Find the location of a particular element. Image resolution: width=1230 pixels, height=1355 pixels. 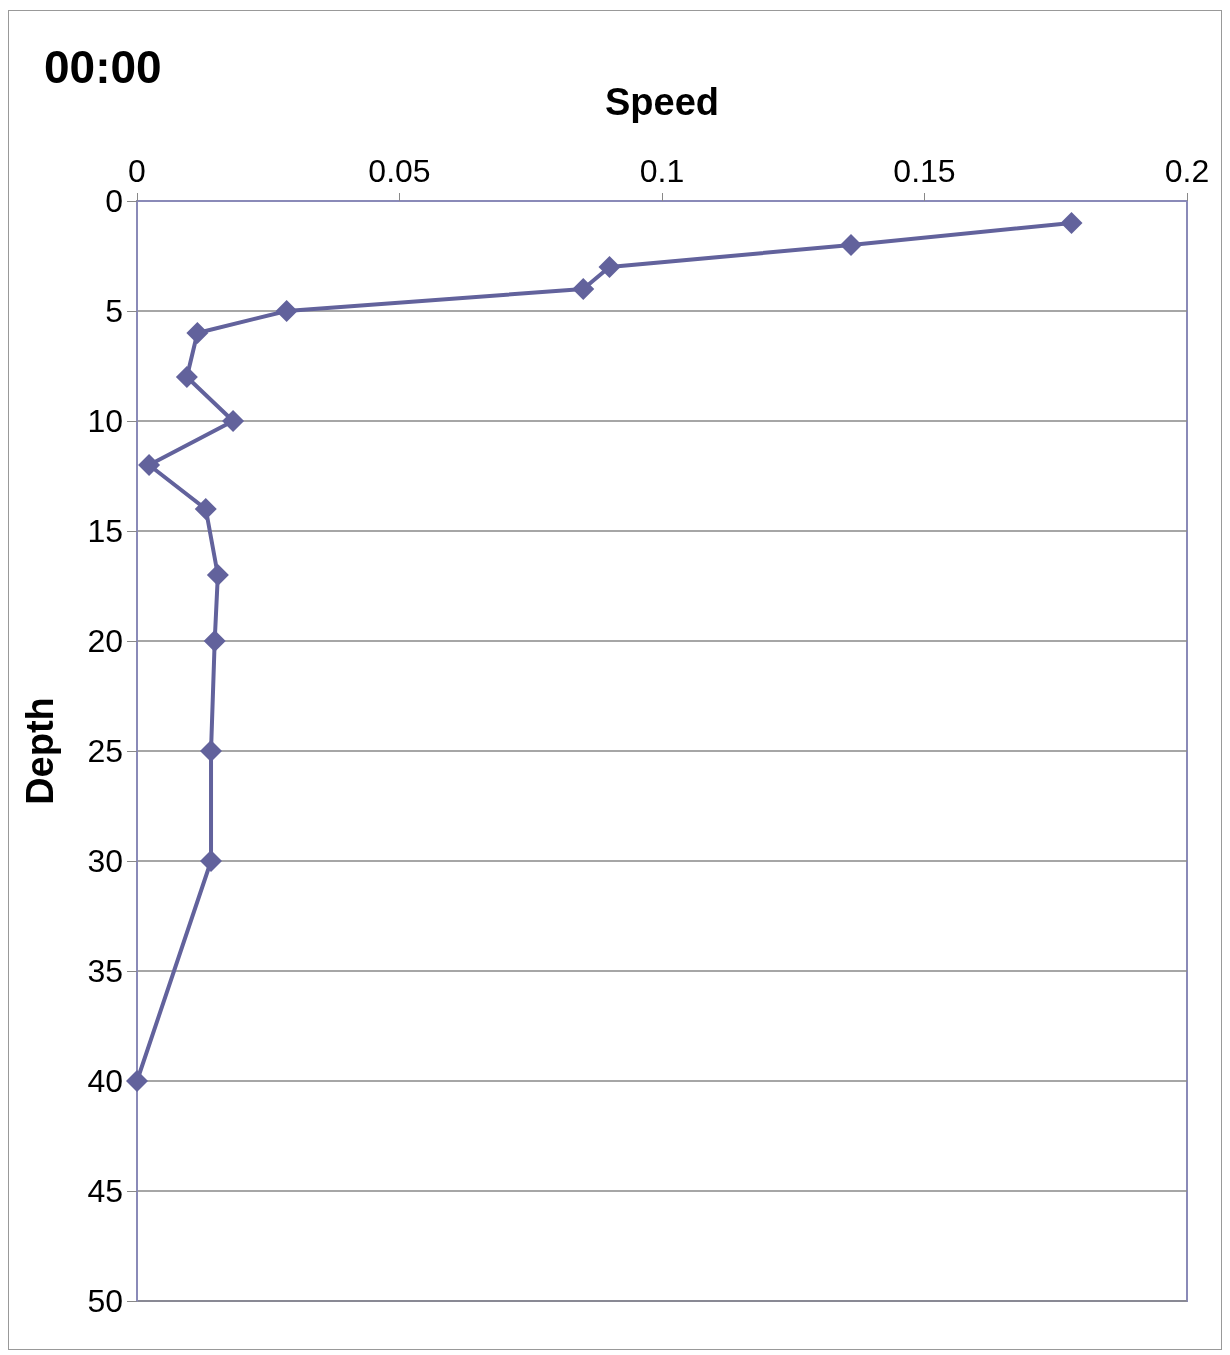

x-tick-label: 0.15 is located at coordinates (924, 171).